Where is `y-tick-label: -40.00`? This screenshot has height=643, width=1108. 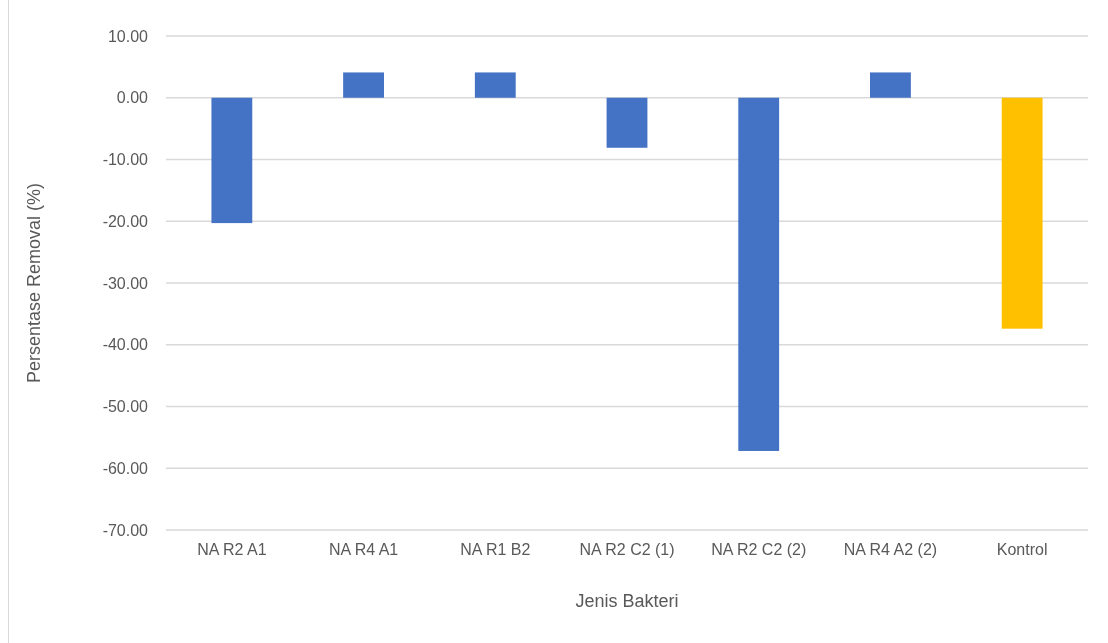
y-tick-label: -40.00 is located at coordinates (125, 345).